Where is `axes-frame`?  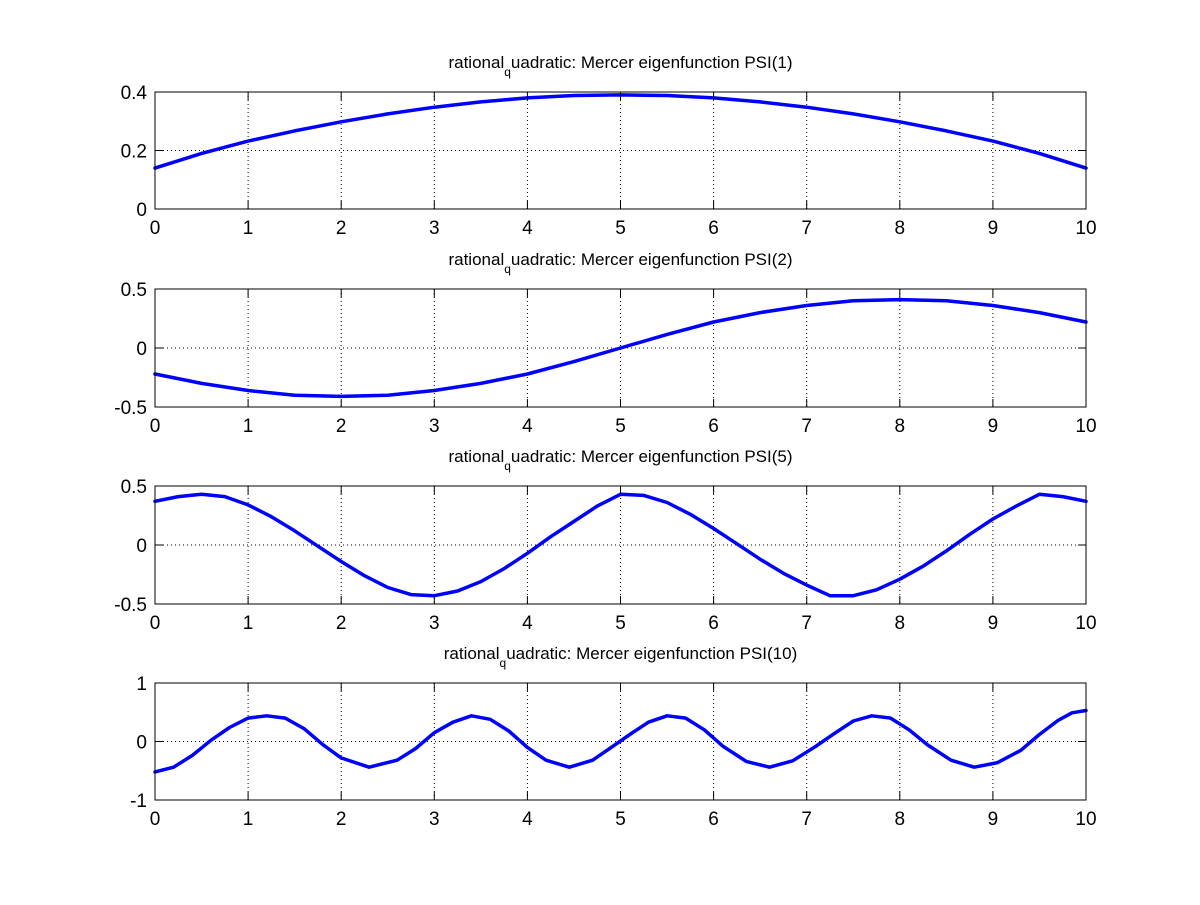 axes-frame is located at coordinates (620, 150).